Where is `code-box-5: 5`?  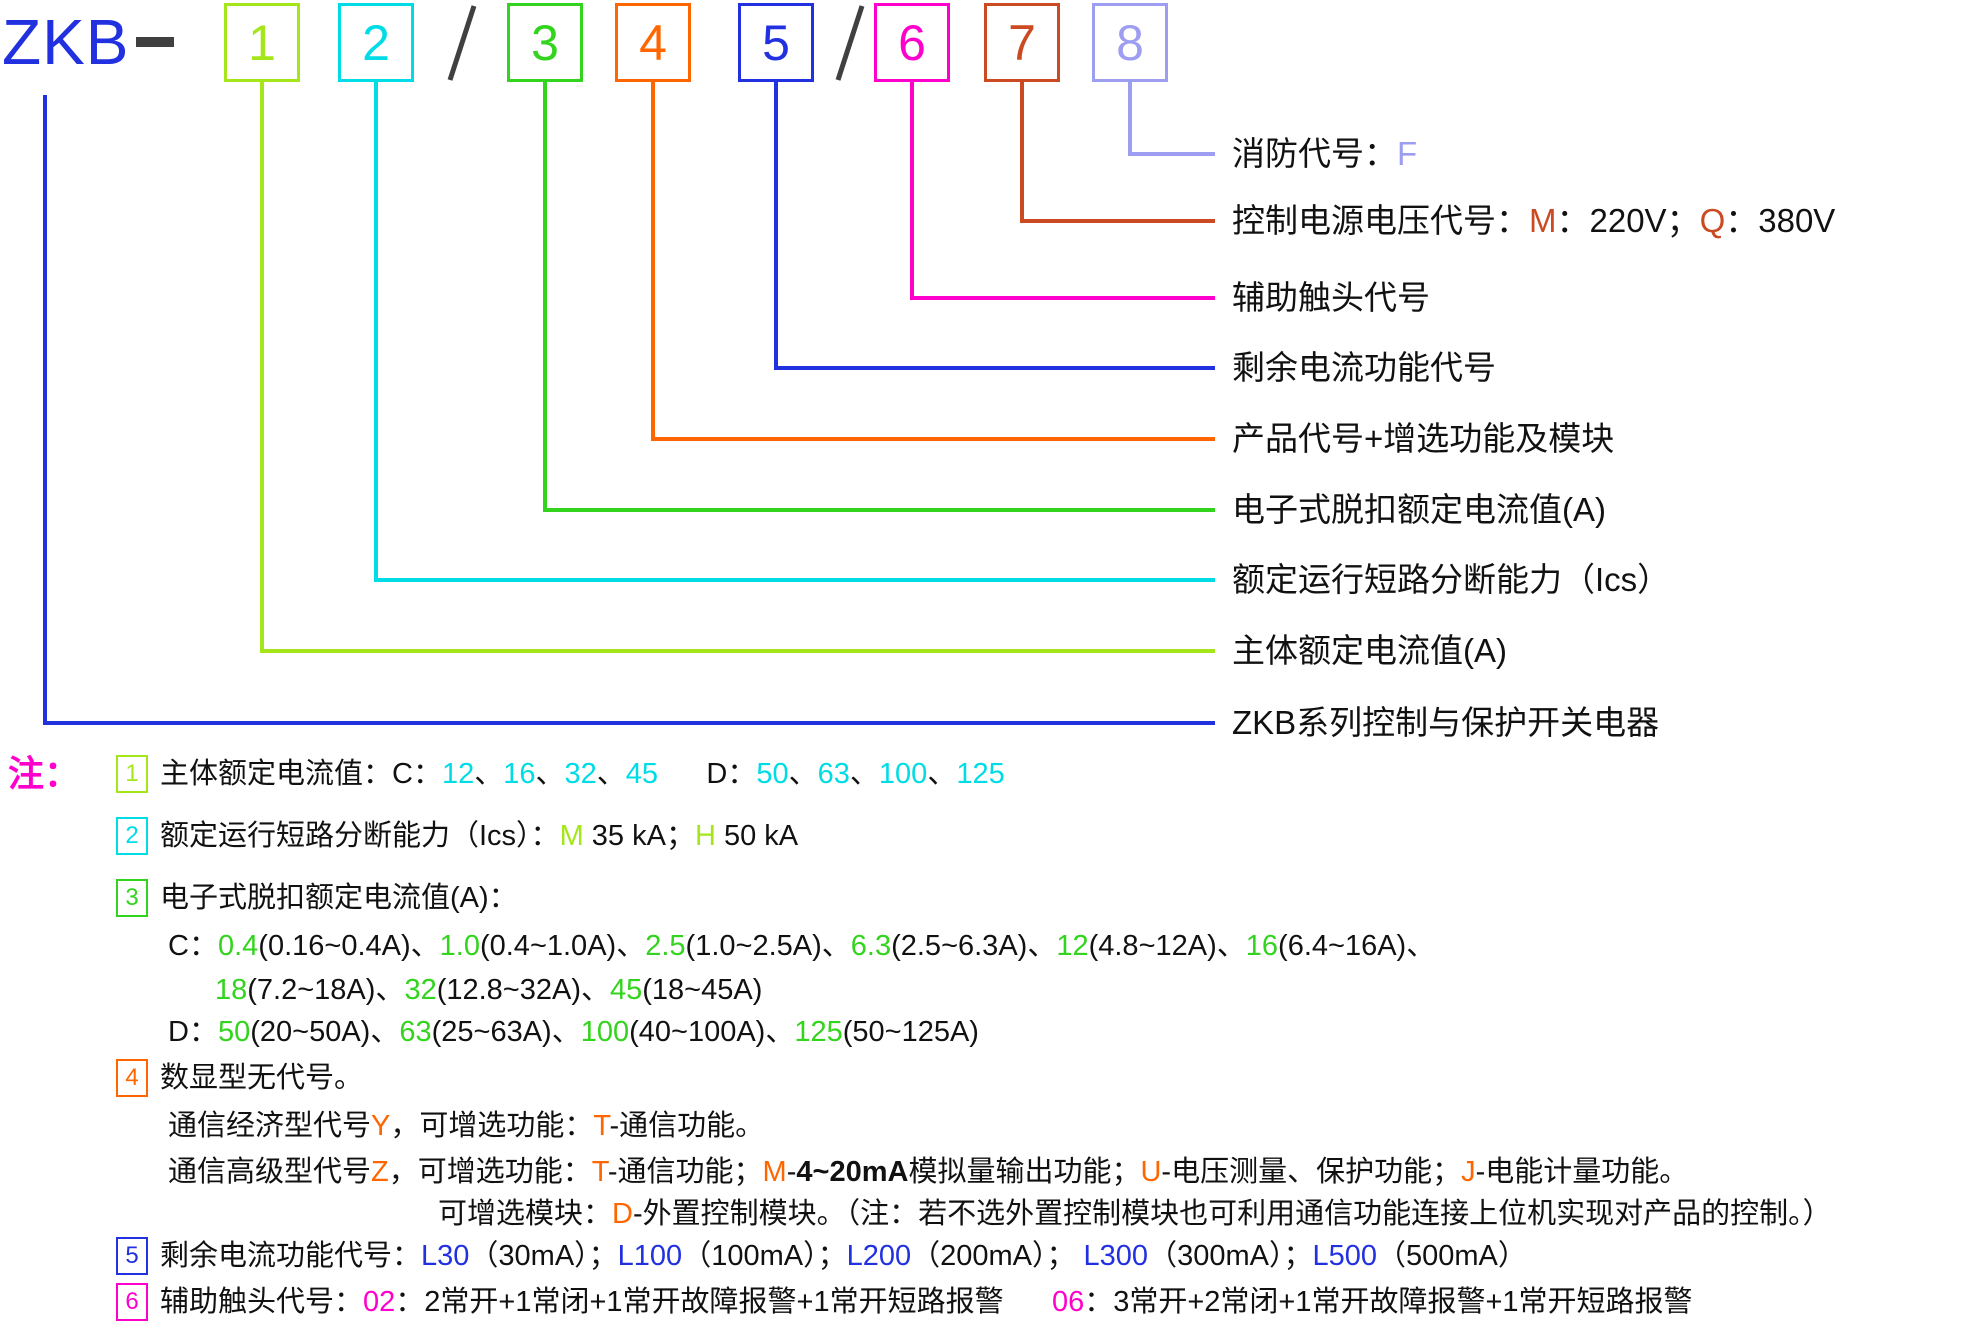
code-box-5: 5 is located at coordinates (776, 42).